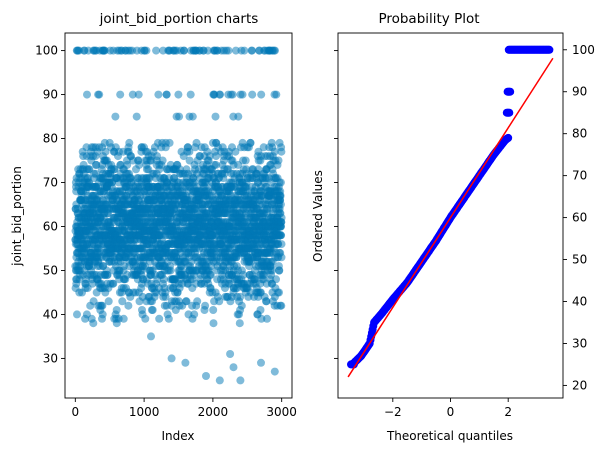 The image size is (608, 453). Describe the element at coordinates (50, 204) in the screenshot. I see `left-y-ticks: 30 40 50 60 70 80 90 100` at that location.